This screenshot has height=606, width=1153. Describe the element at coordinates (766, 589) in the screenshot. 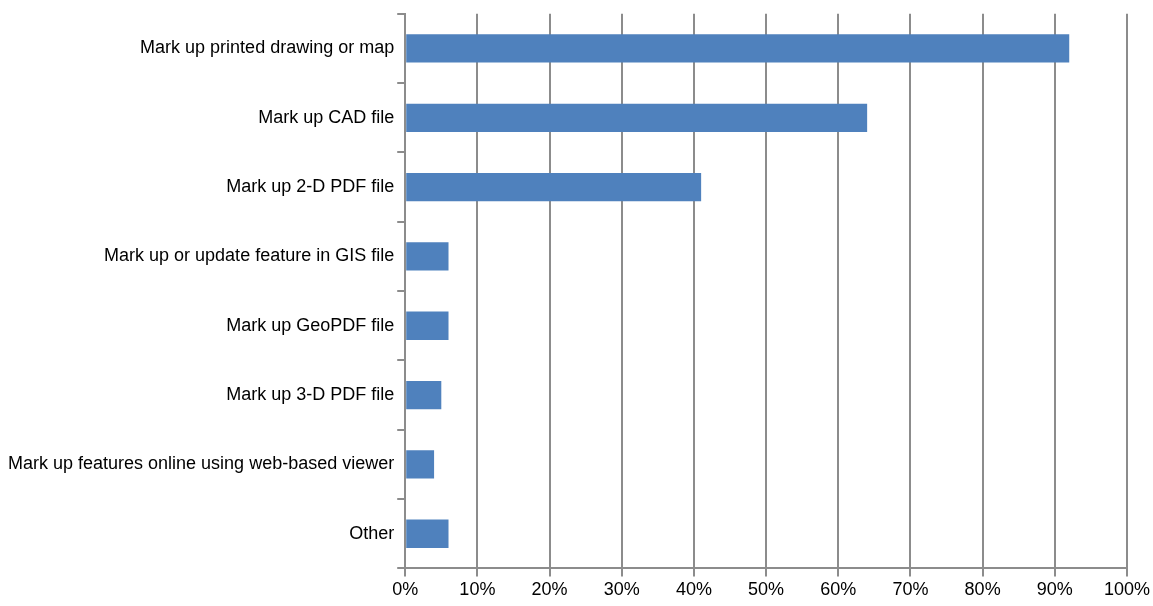

I see `x-tick-label: 50%` at that location.